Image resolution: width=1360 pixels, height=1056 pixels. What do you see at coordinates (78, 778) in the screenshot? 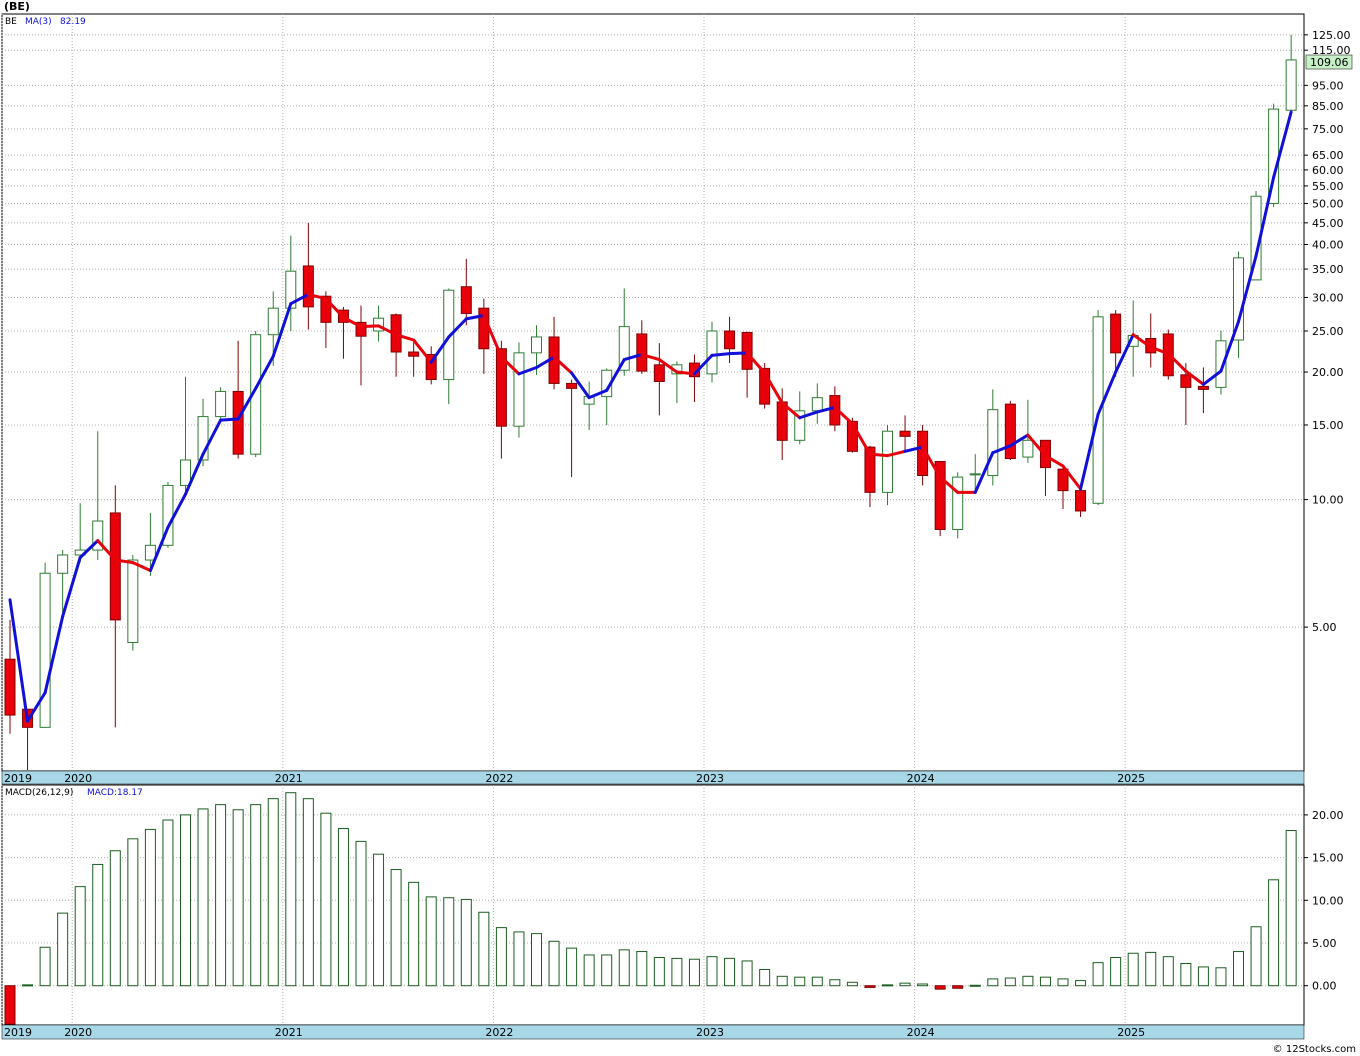
I see `year-label: 2020` at bounding box center [78, 778].